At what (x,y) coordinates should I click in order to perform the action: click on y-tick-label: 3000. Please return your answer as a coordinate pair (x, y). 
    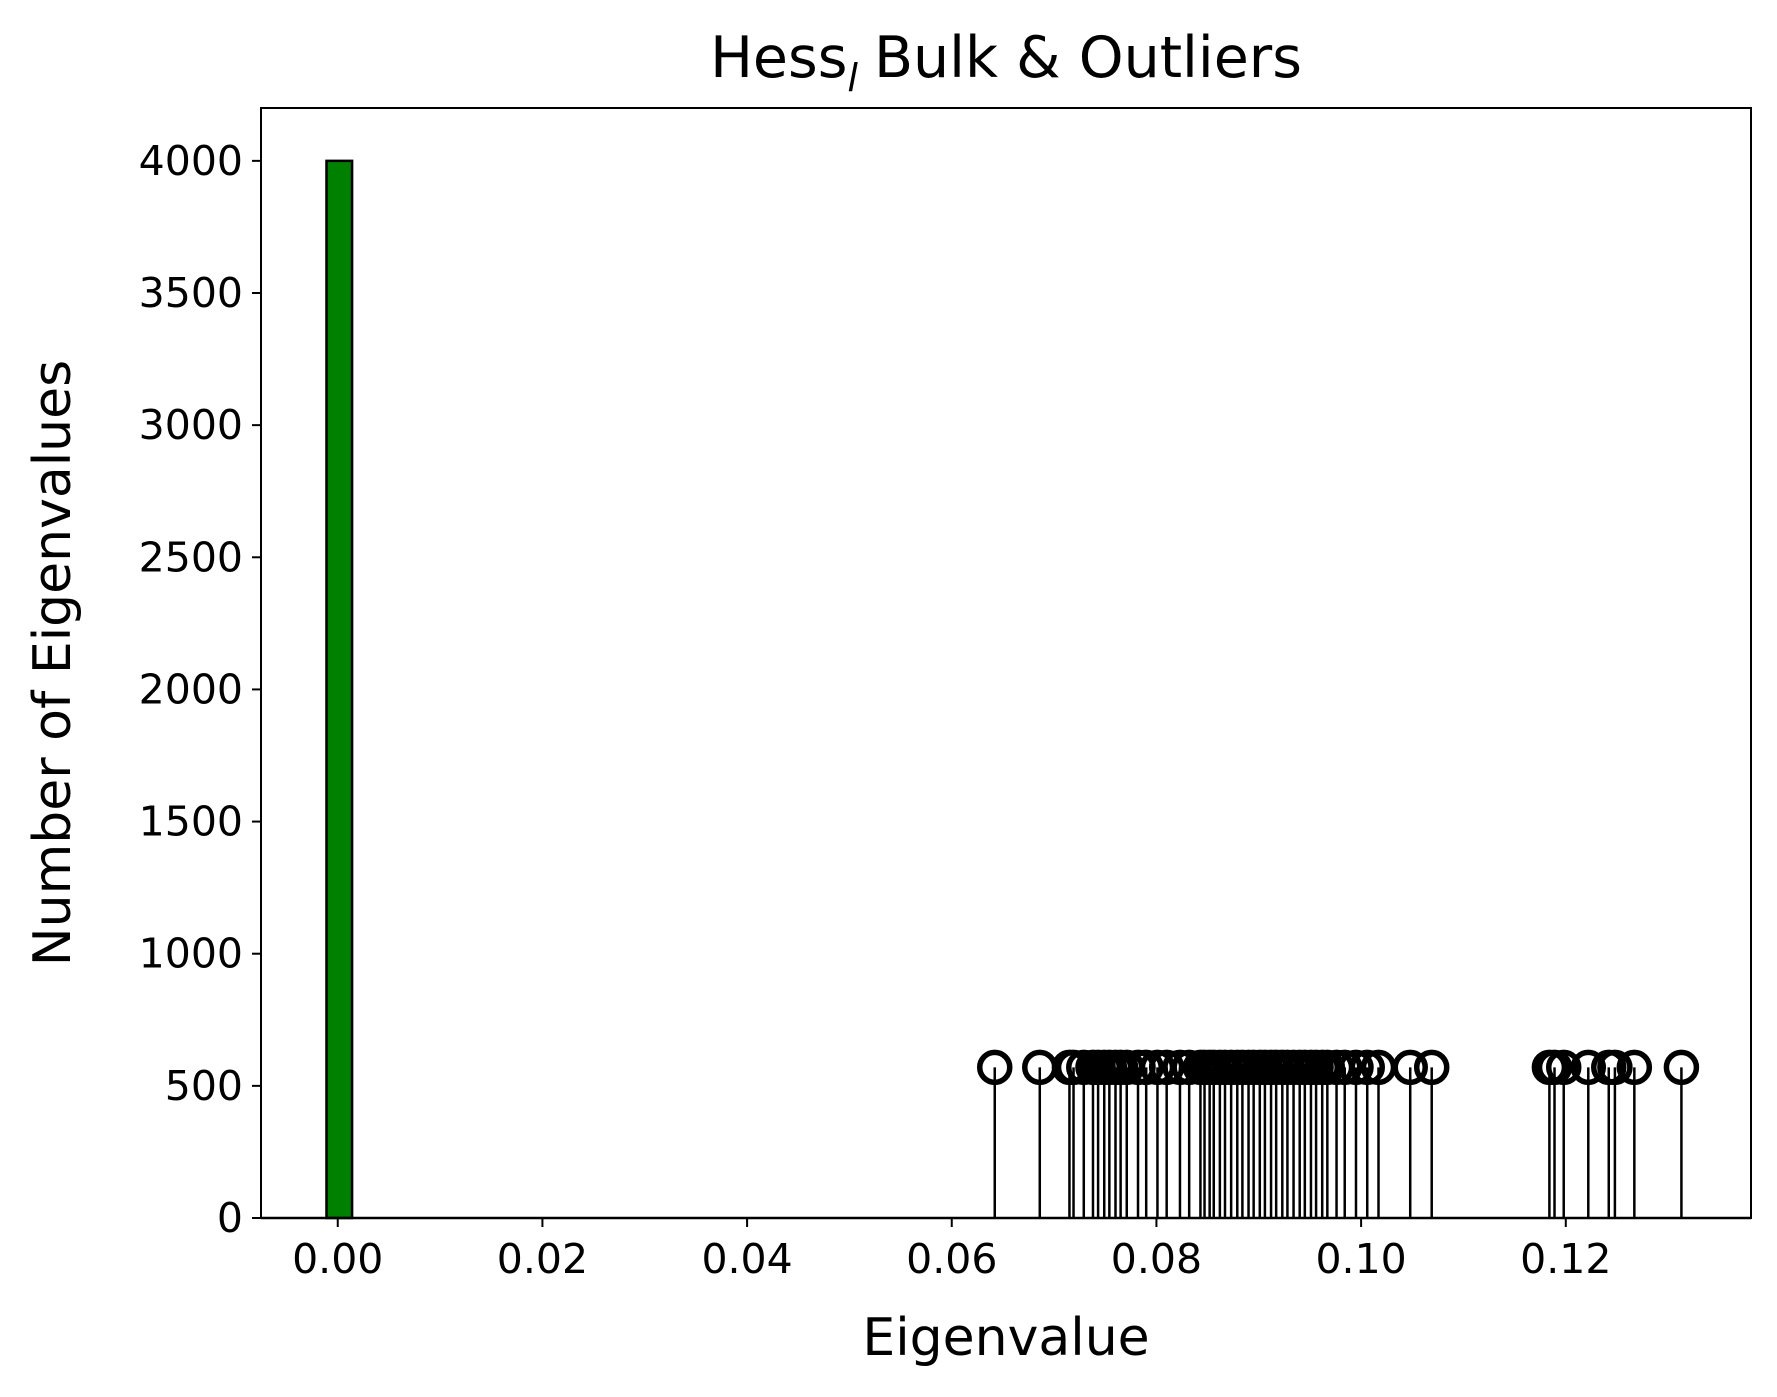
    Looking at the image, I should click on (191, 425).